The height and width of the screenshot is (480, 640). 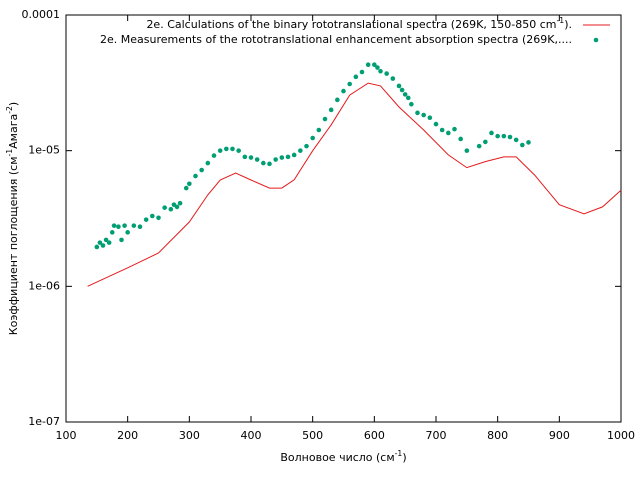 What do you see at coordinates (621, 435) in the screenshot?
I see `x-tick-label: 1000` at bounding box center [621, 435].